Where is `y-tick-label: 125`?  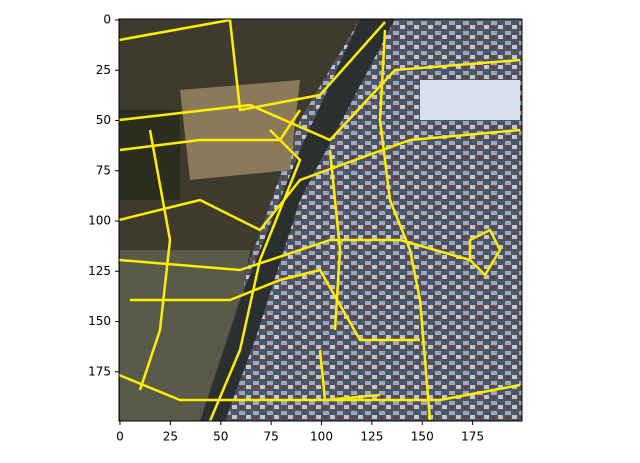 y-tick-label: 125 is located at coordinates (99, 271).